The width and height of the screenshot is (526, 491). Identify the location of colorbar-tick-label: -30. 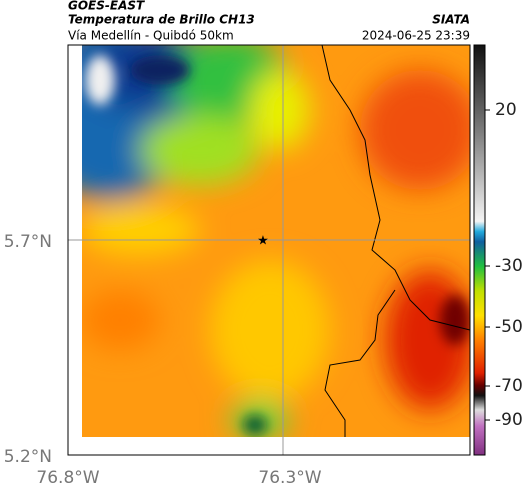
(509, 266).